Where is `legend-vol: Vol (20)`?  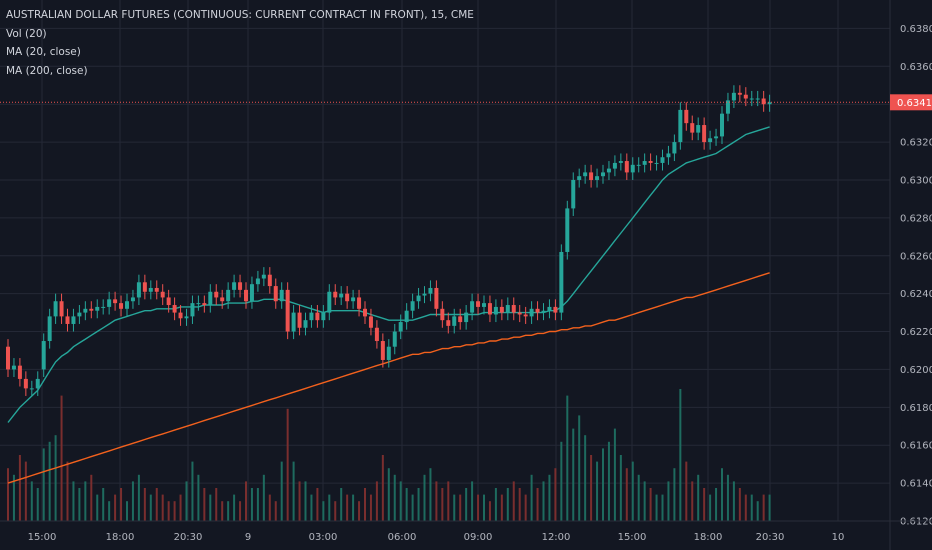 legend-vol: Vol (20) is located at coordinates (26, 33).